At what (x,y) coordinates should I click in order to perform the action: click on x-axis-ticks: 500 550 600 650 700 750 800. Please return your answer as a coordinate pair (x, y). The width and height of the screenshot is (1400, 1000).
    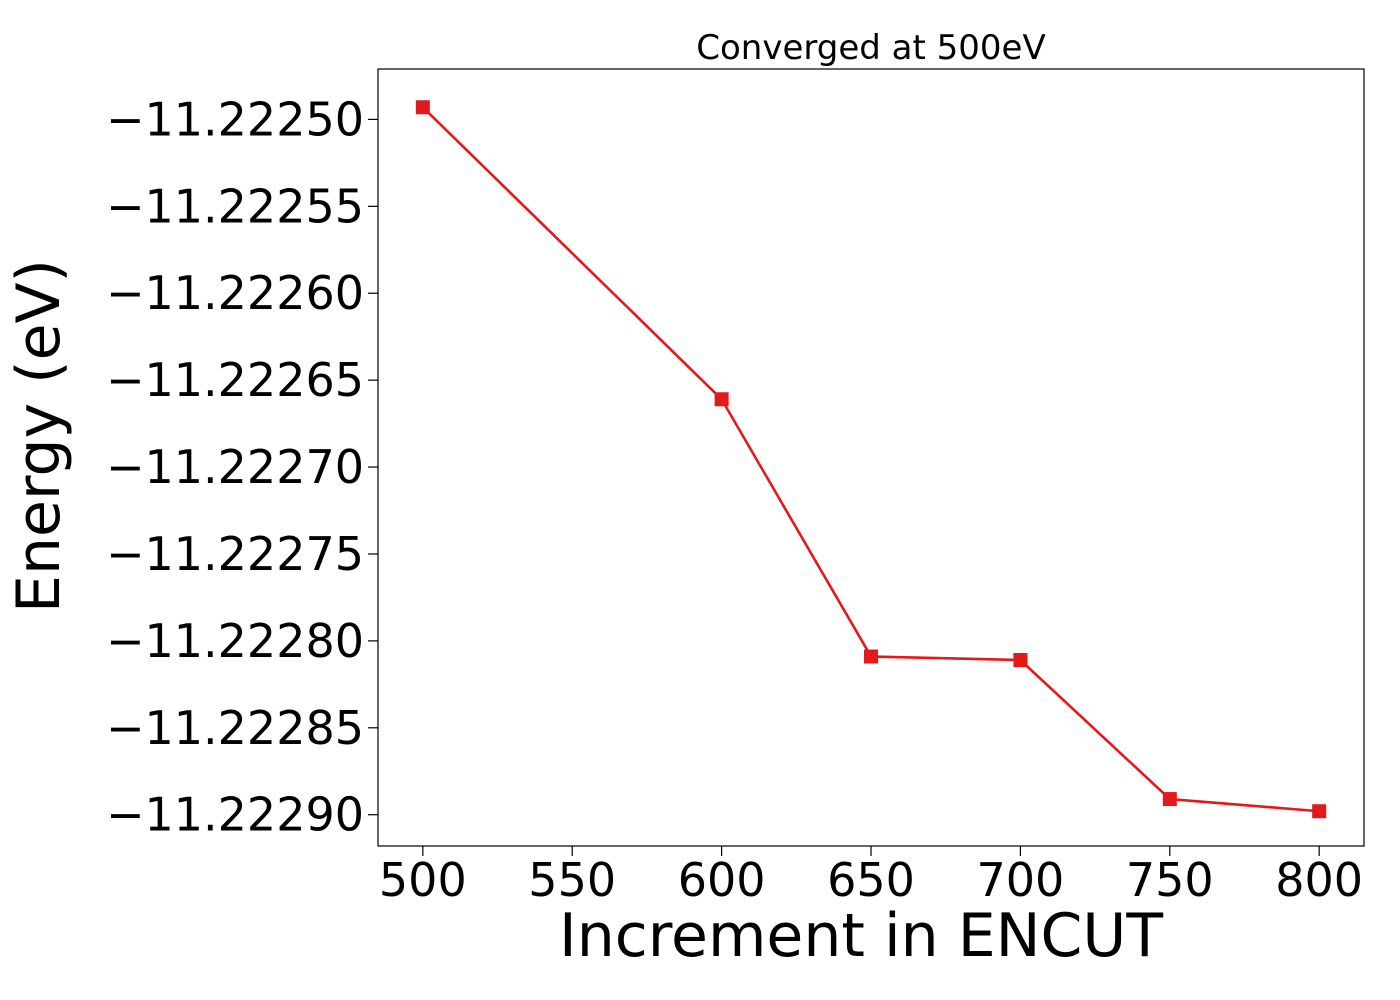
    Looking at the image, I should click on (871, 876).